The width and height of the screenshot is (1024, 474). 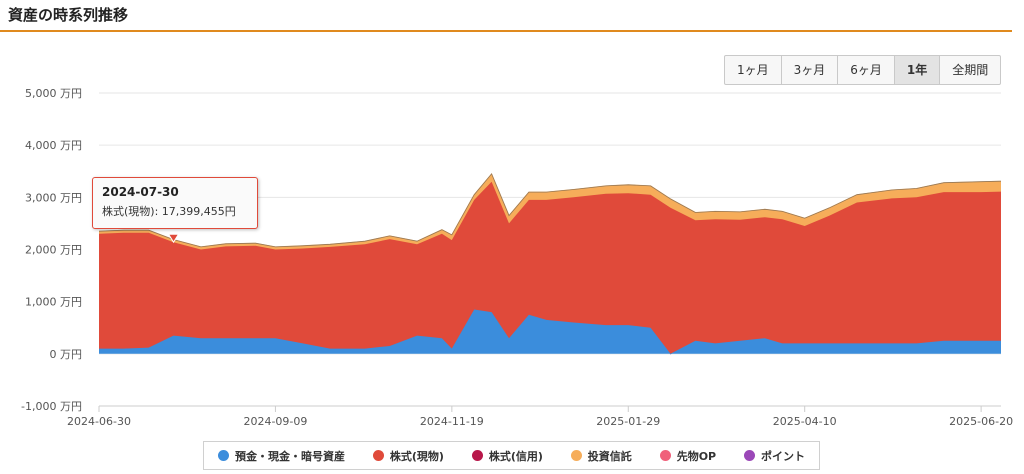 I want to click on legend-label: 株式(現物), so click(x=416, y=456).